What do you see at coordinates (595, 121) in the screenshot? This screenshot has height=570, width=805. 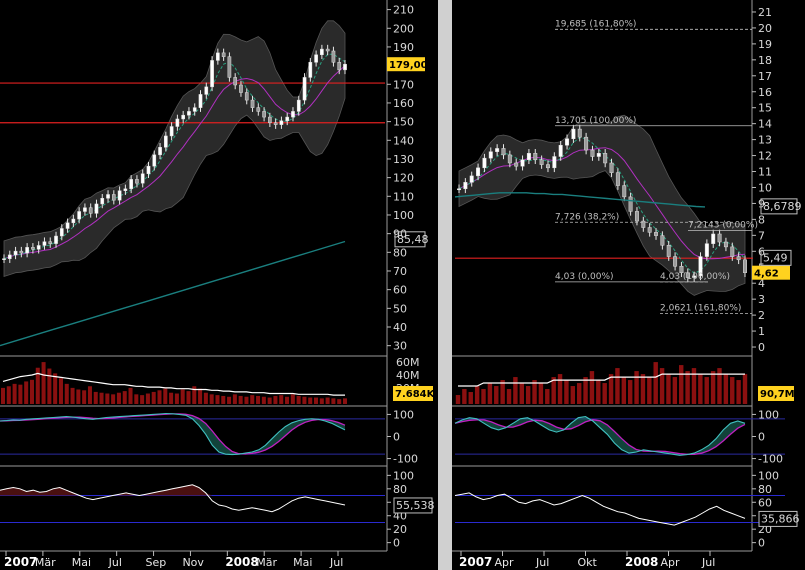 I see `fib-level-label: 13,705 (100,00%)` at bounding box center [595, 121].